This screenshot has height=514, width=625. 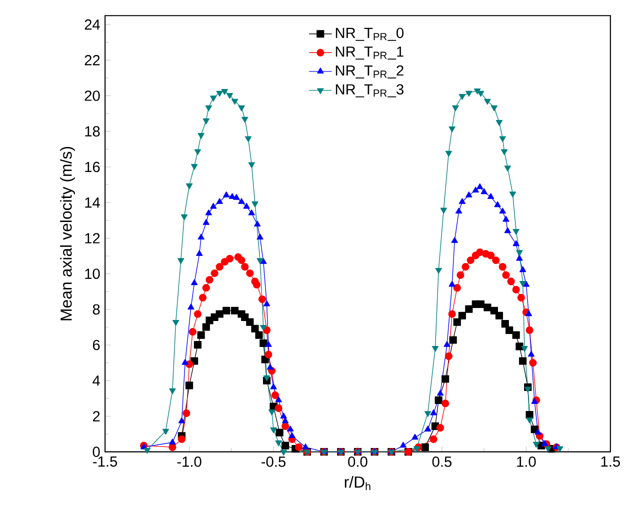 What do you see at coordinates (92, 203) in the screenshot?
I see `y-tick-label: 14` at bounding box center [92, 203].